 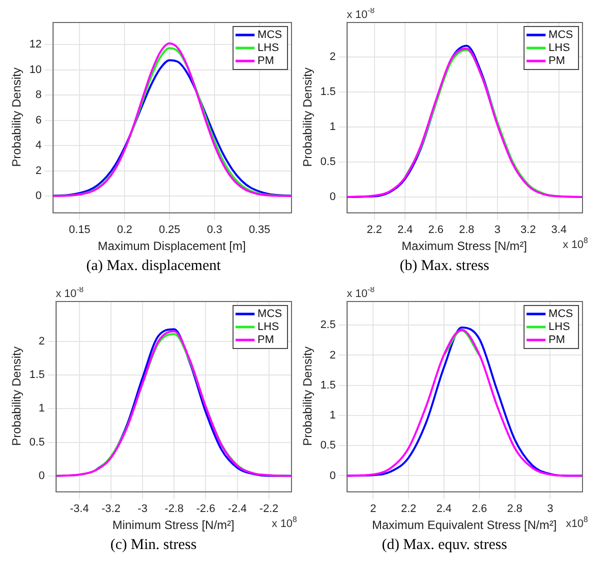 I want to click on x-tick-label: -2.2, so click(x=268, y=509).